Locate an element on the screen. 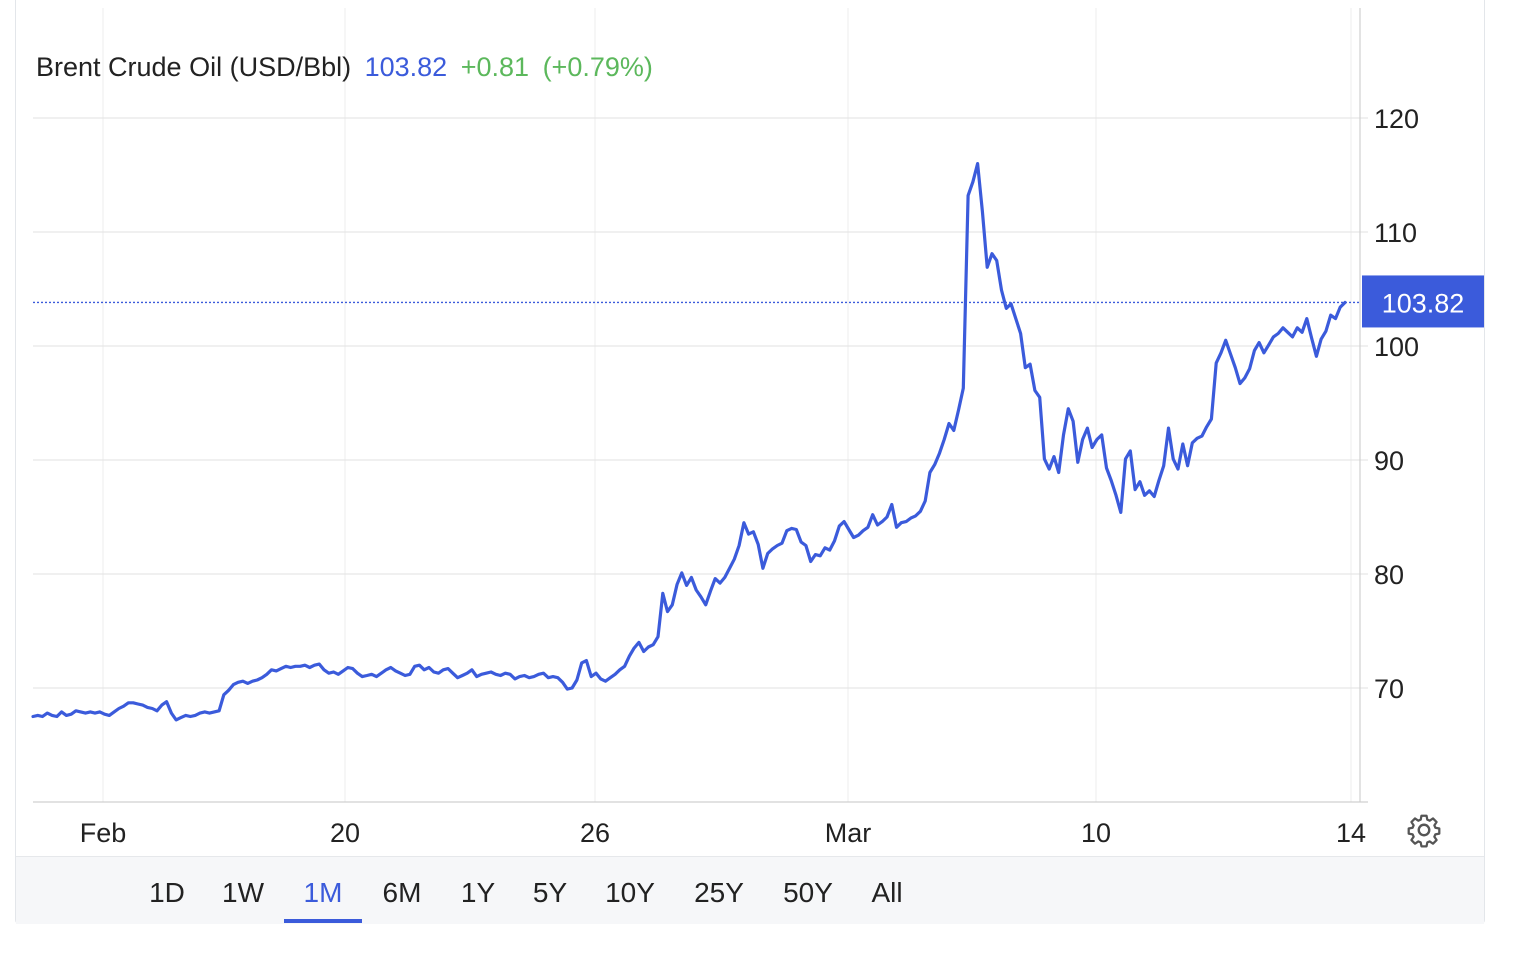 The image size is (1514, 954). instrument-price: 103.82 is located at coordinates (406, 67).